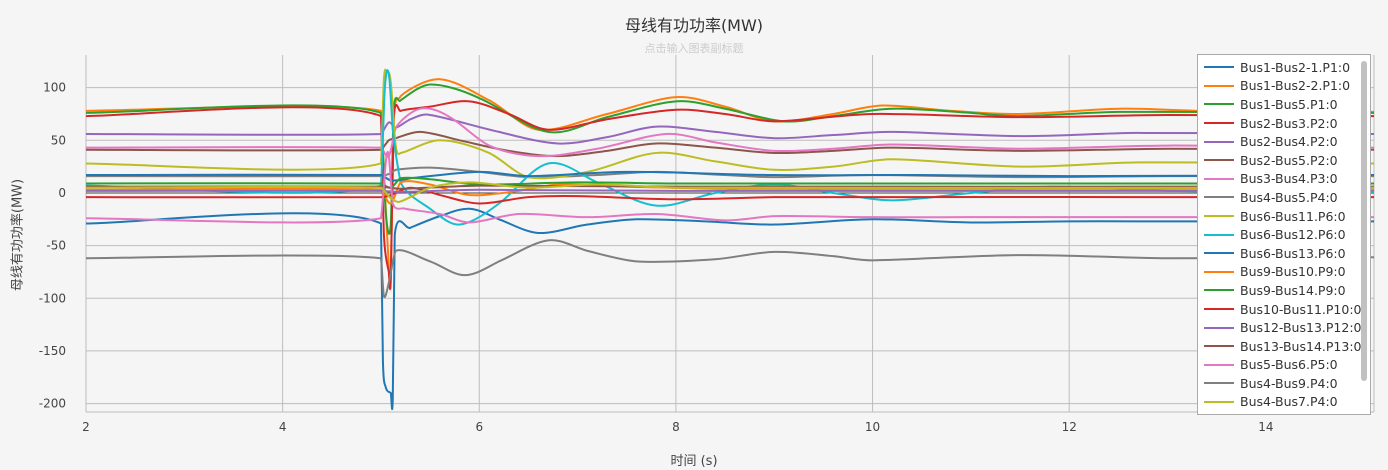  What do you see at coordinates (1069, 427) in the screenshot?
I see `x-tick-label: 12` at bounding box center [1069, 427].